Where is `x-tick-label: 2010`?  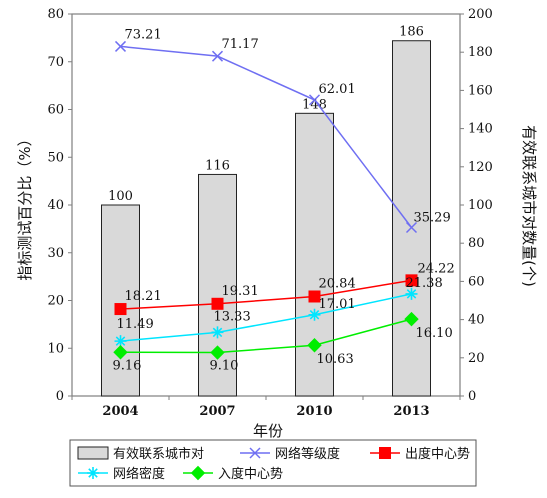 x-tick-label: 2010 is located at coordinates (314, 411).